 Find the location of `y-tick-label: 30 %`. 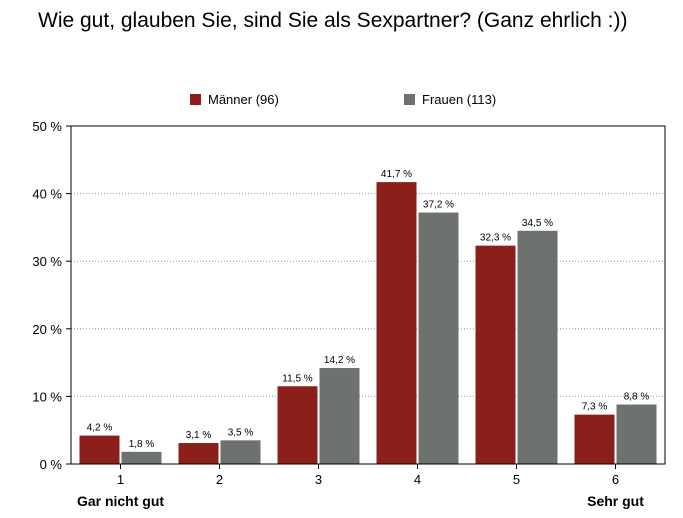

y-tick-label: 30 % is located at coordinates (47, 261).